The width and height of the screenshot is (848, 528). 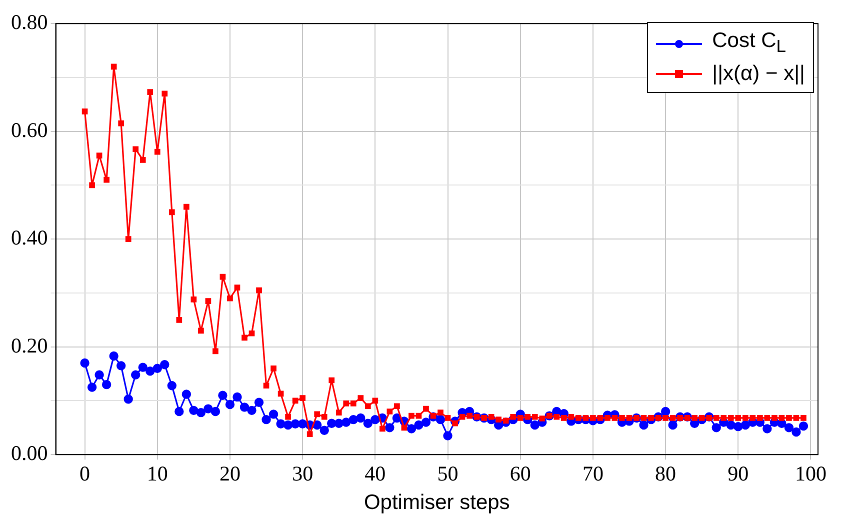 What do you see at coordinates (303, 474) in the screenshot?
I see `x-tick-label: 30` at bounding box center [303, 474].